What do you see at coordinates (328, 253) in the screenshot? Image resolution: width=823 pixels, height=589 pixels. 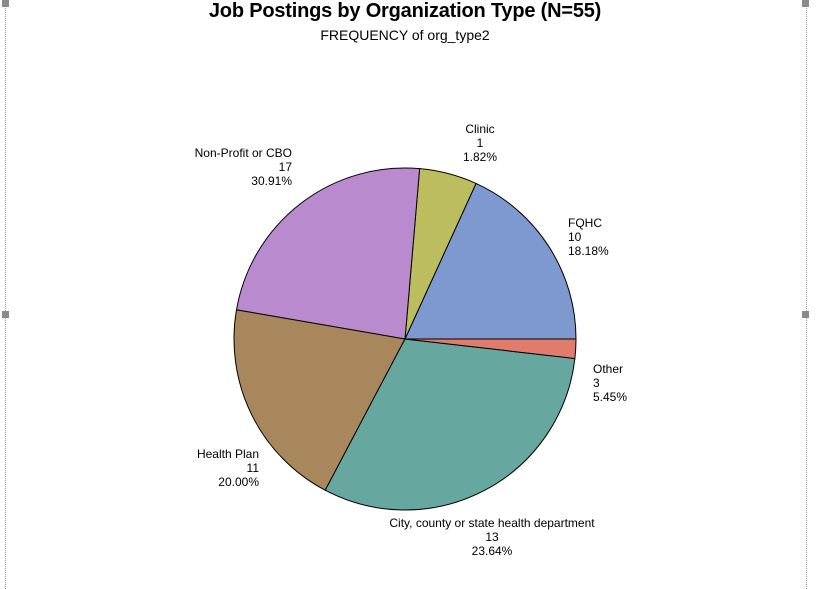 I see `pie-slice-city-county-or-state-health-department` at bounding box center [328, 253].